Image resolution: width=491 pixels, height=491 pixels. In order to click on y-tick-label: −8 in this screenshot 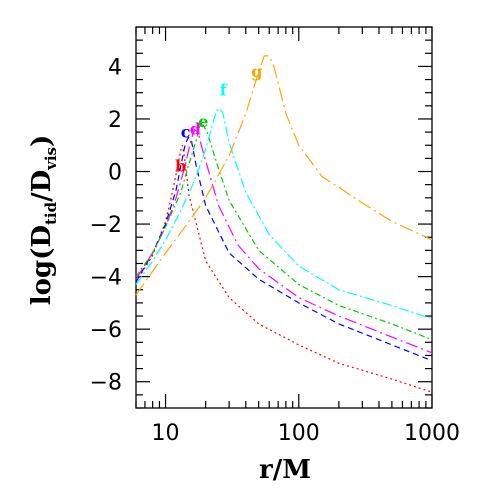, I will do `click(106, 383)`.